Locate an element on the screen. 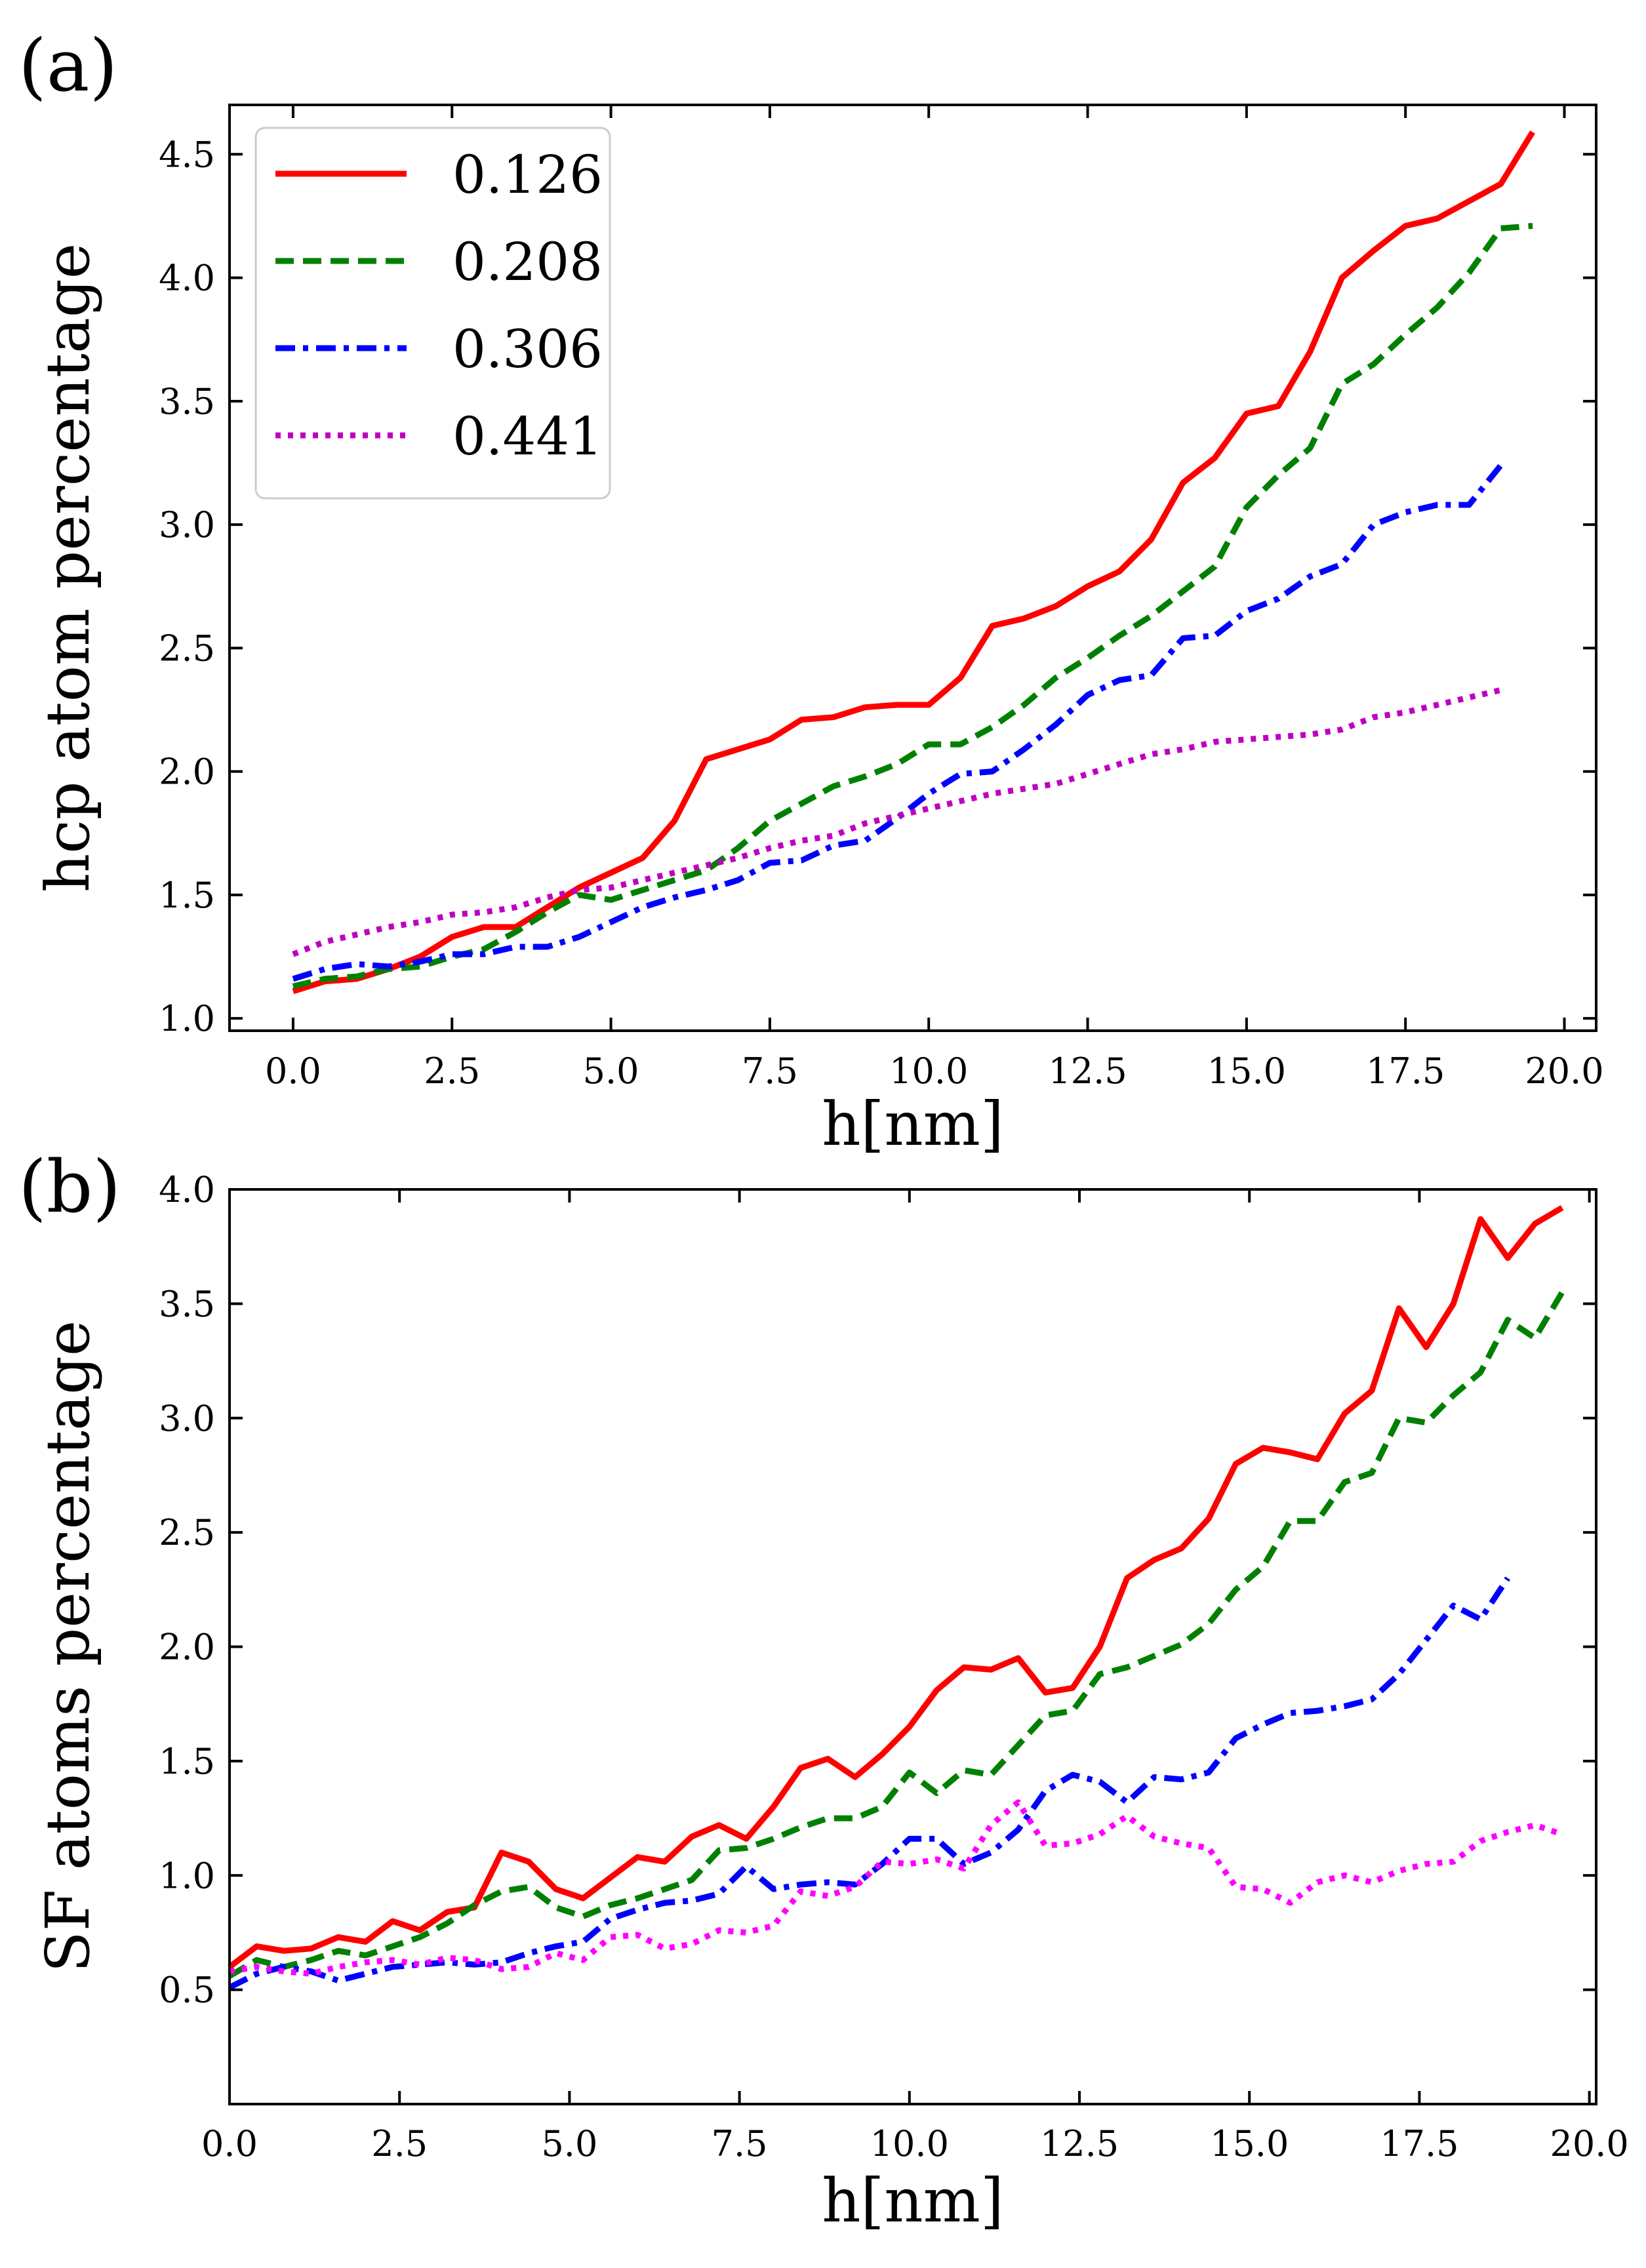  y-tick-label-a: 3.0 is located at coordinates (187, 525).